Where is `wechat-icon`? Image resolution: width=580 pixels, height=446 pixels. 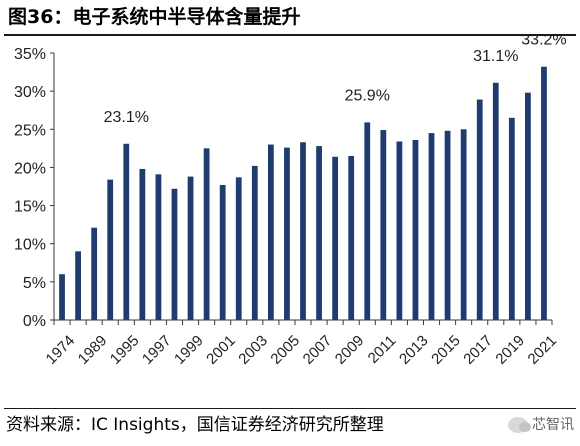 wechat-icon is located at coordinates (519, 425).